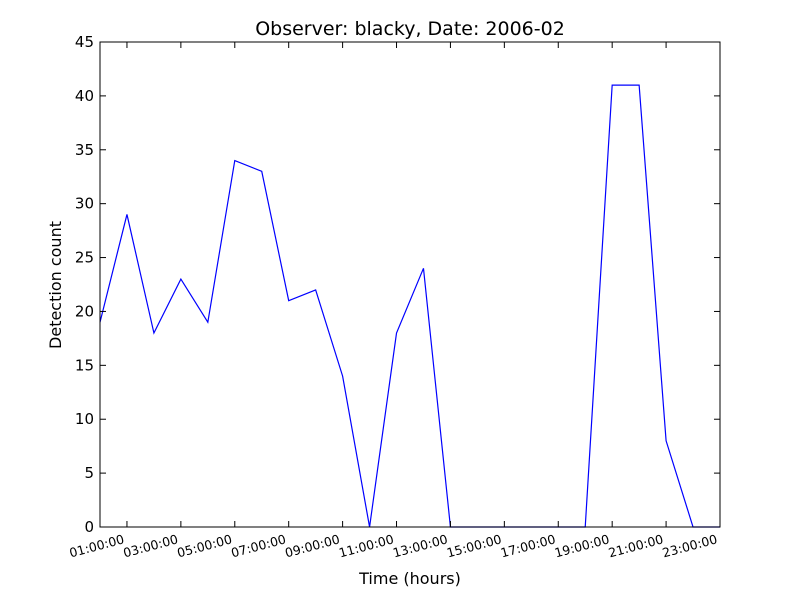 This screenshot has height=600, width=800. What do you see at coordinates (582, 545) in the screenshot?
I see `x-tick-label: 19:00:00` at bounding box center [582, 545].